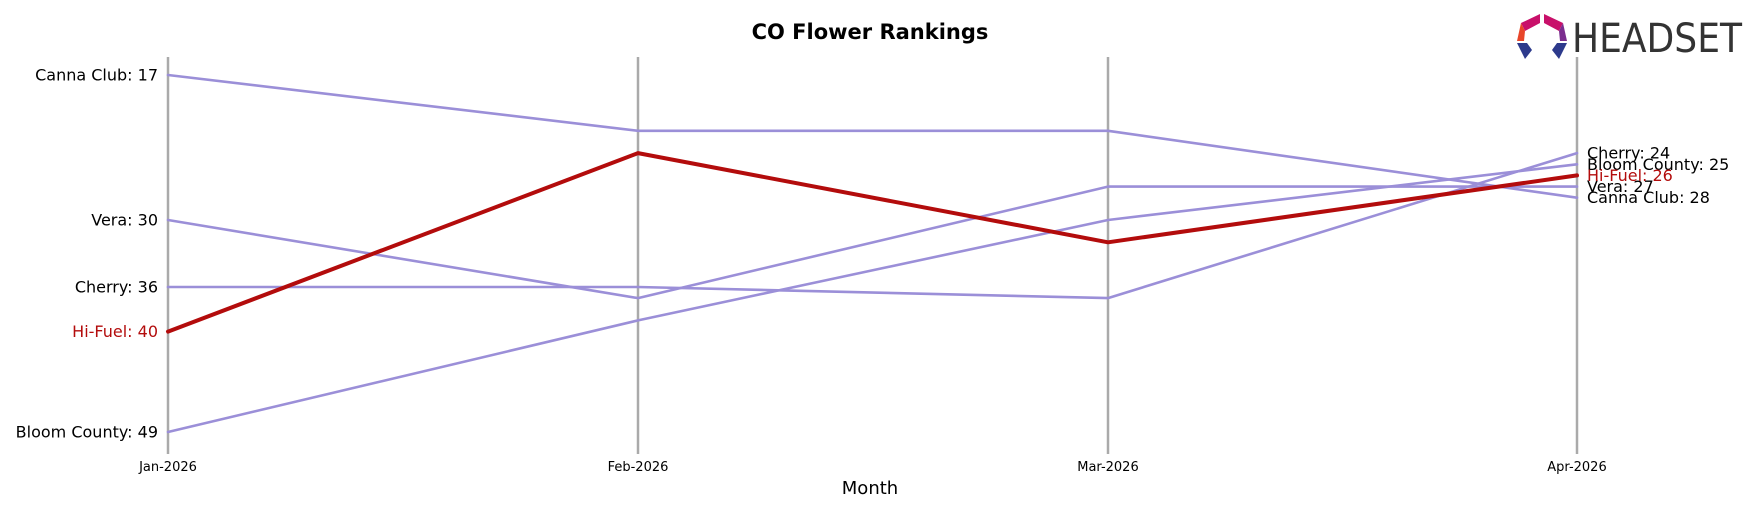 The height and width of the screenshot is (507, 1756). What do you see at coordinates (1658, 164) in the screenshot?
I see `end-label-bloom-county: Bloom County: 25` at bounding box center [1658, 164].